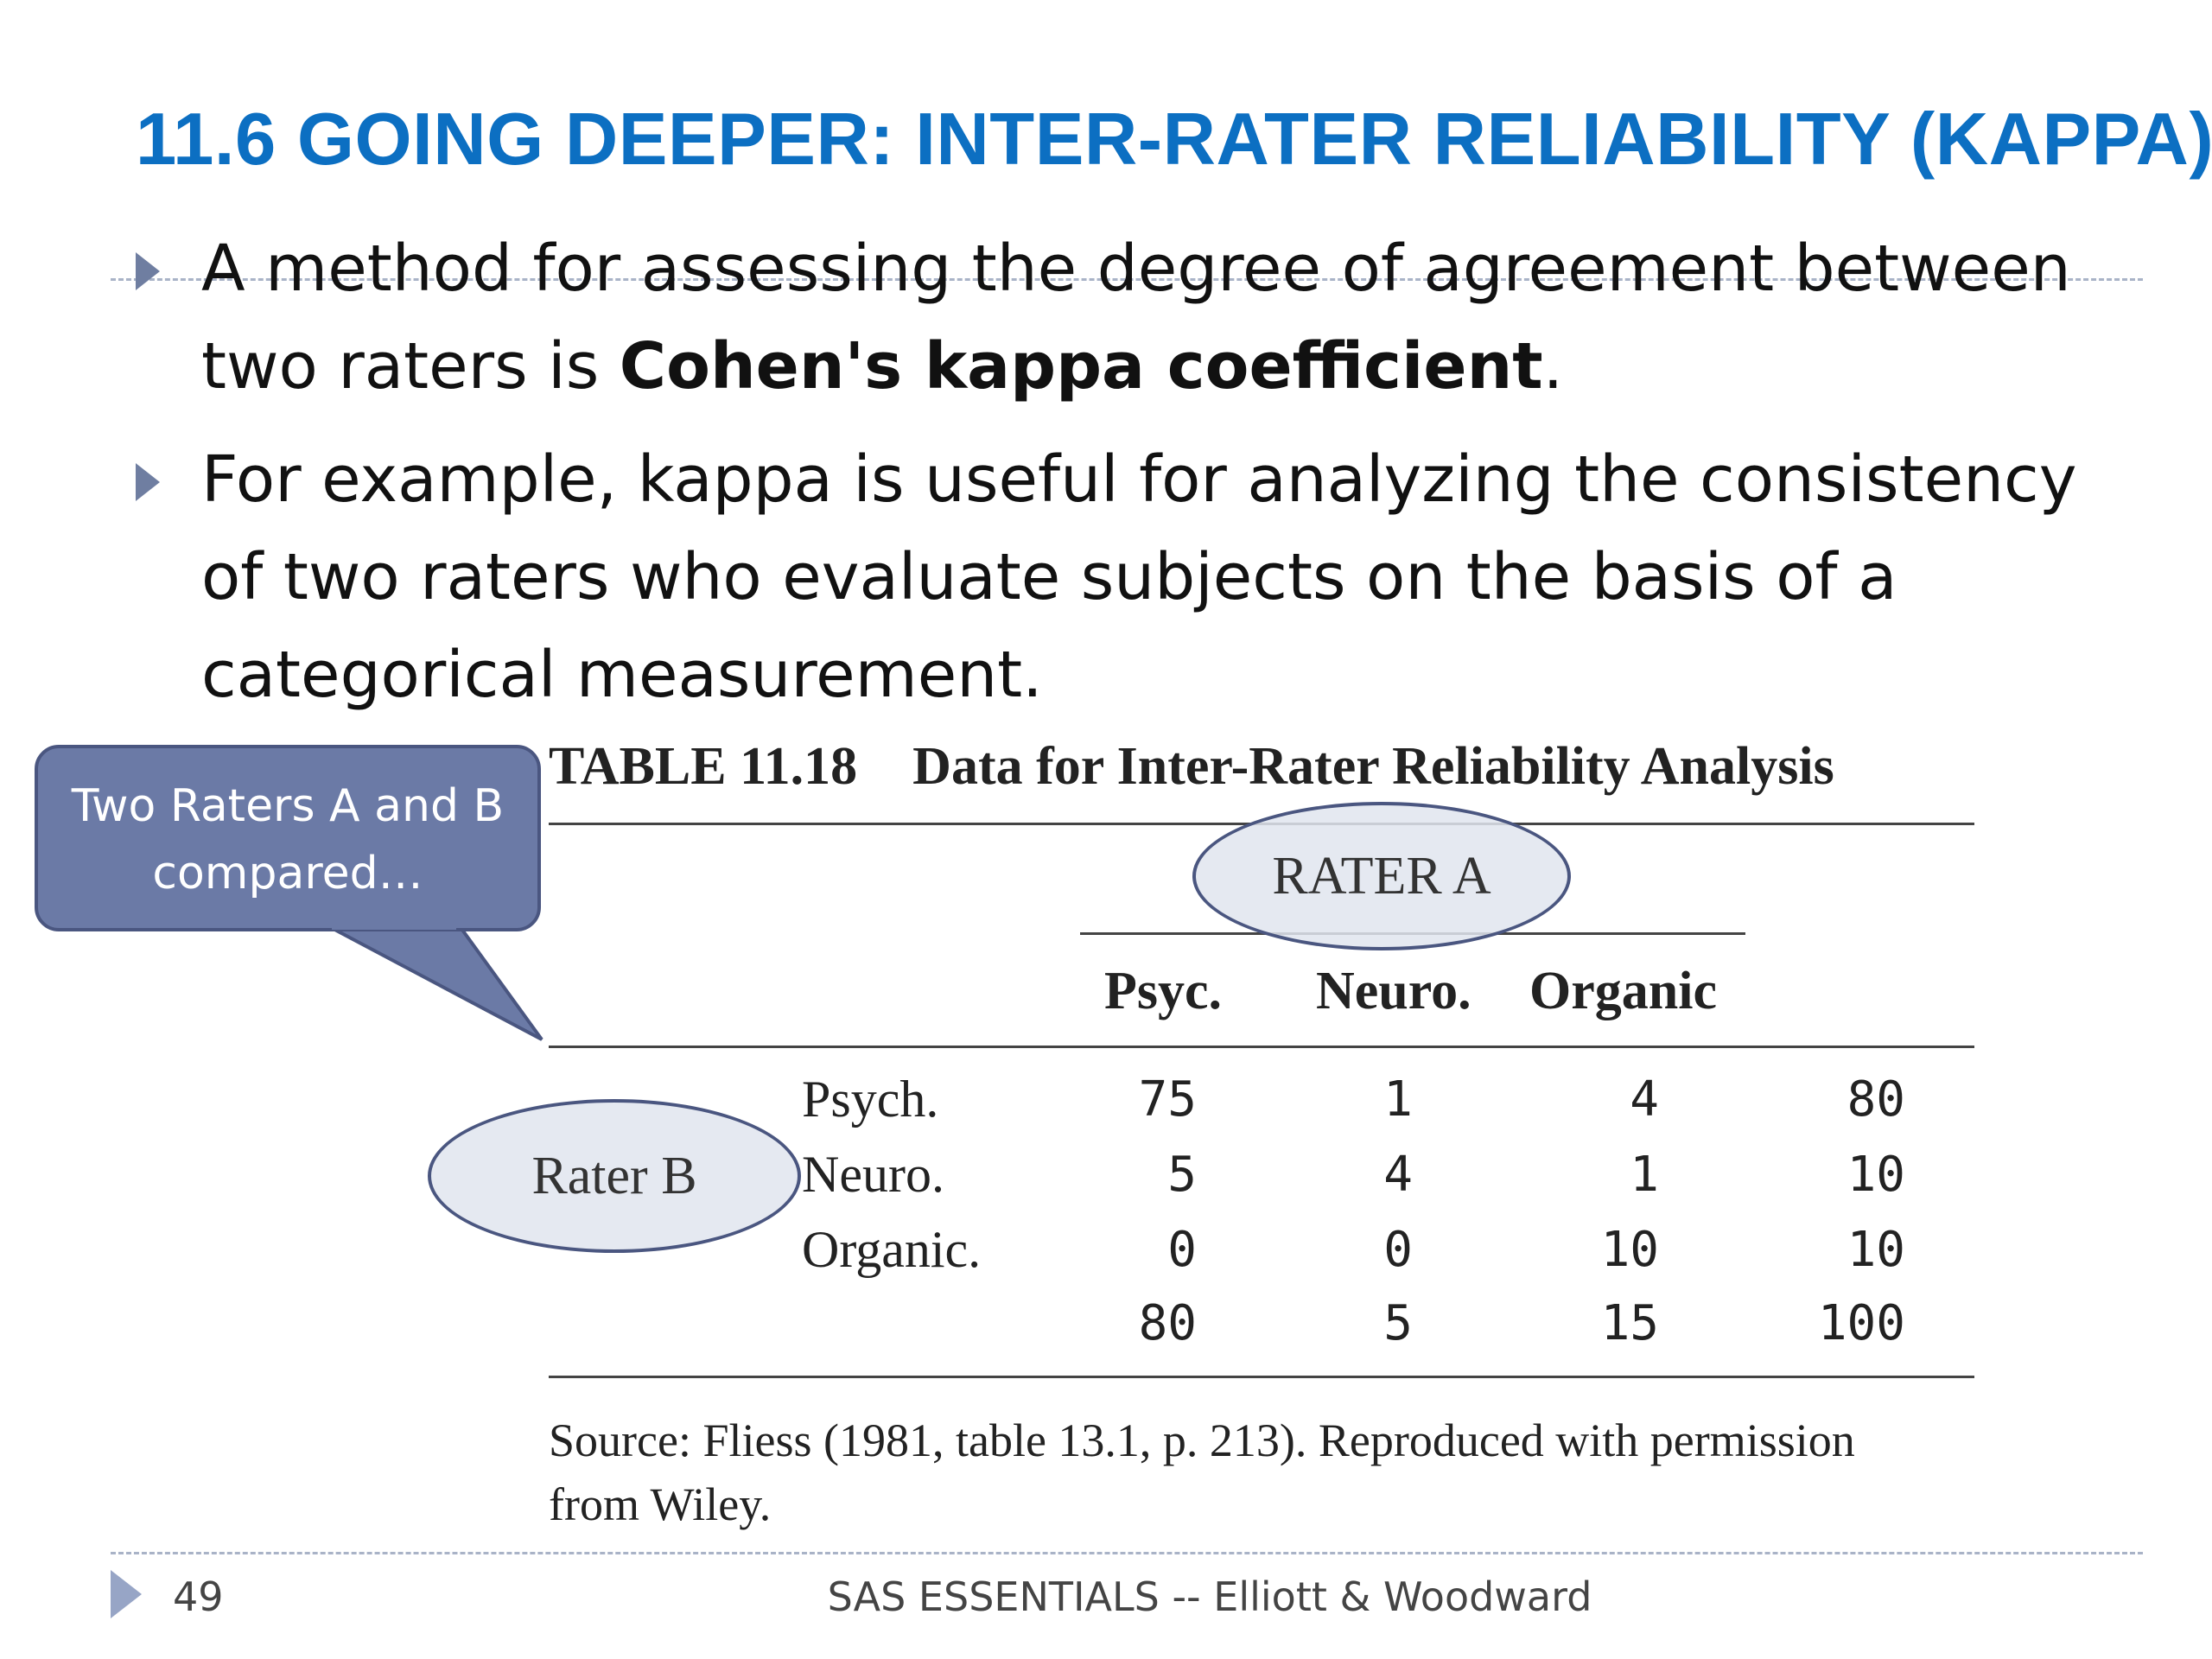  What do you see at coordinates (1623, 991) in the screenshot?
I see `column-header-organic: Organic` at bounding box center [1623, 991].